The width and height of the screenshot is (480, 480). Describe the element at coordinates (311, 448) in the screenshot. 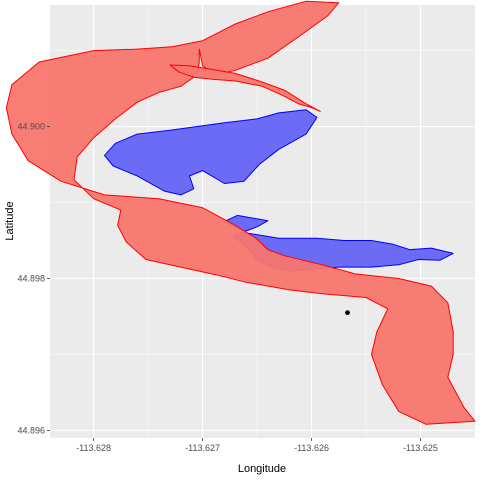

I see `x-tick-label: -113.626` at that location.